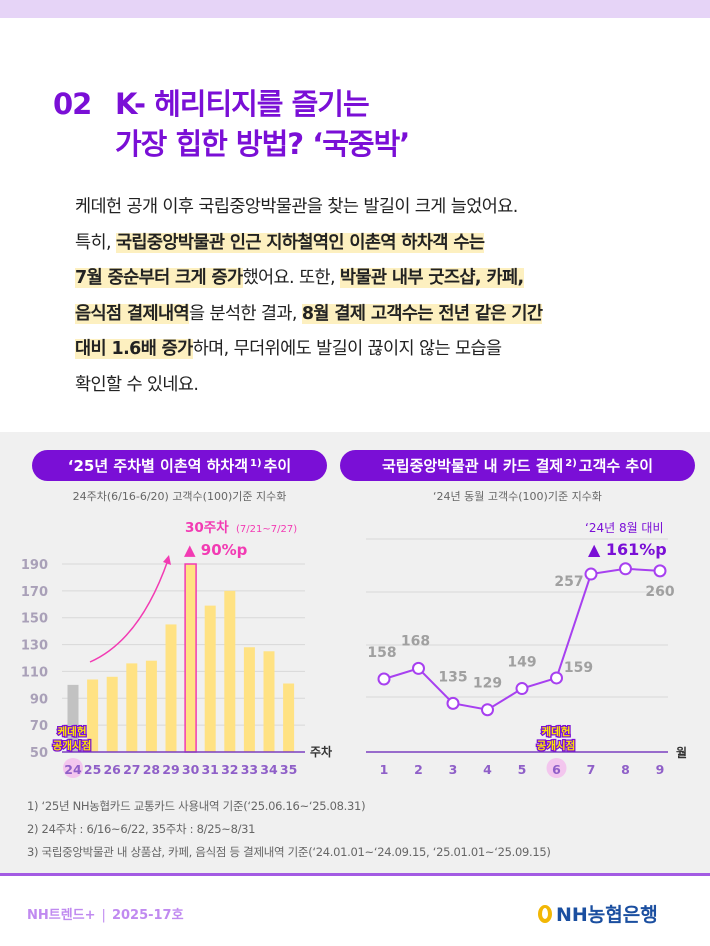 This screenshot has height=946, width=710. What do you see at coordinates (180, 496) in the screenshot?
I see `chart-subtitle: 24주차(6/16-6/20) 고객수(100)기준 지수화` at bounding box center [180, 496].